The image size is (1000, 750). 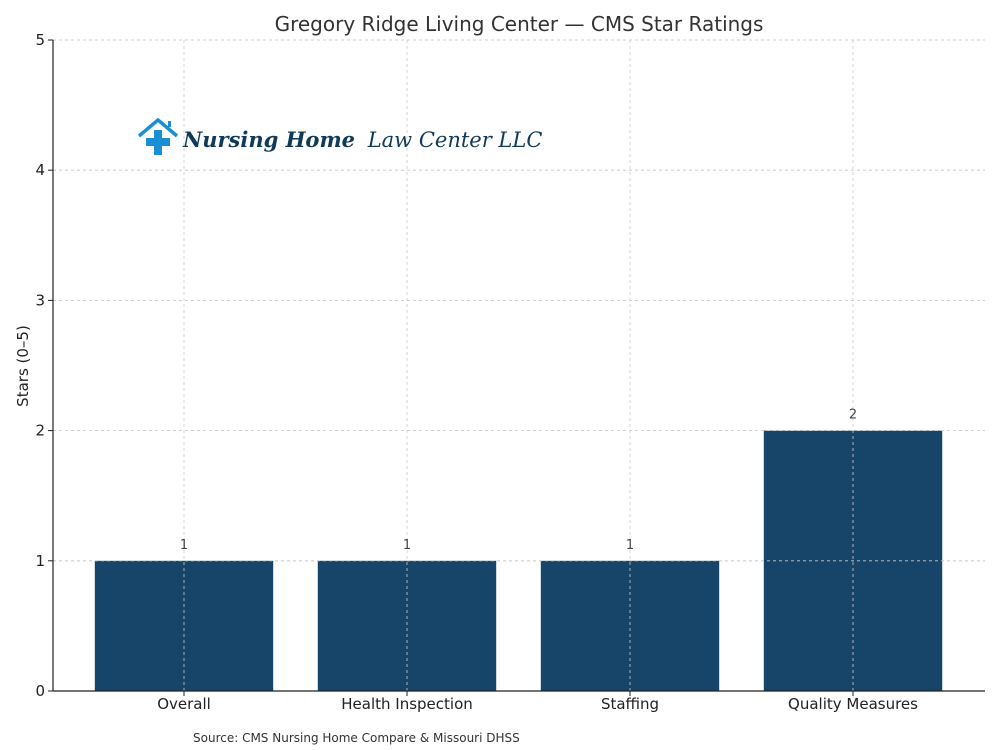 What do you see at coordinates (853, 704) in the screenshot?
I see `x-tick-label: Quality Measures` at bounding box center [853, 704].